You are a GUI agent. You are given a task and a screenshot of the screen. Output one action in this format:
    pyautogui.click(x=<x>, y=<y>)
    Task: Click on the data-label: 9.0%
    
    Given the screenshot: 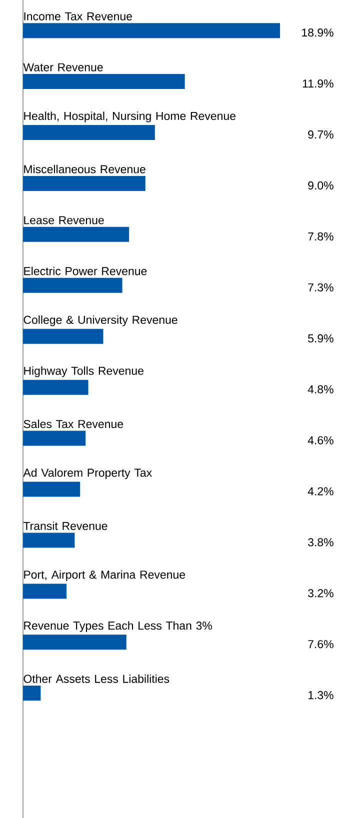 What is the action you would take?
    pyautogui.click(x=321, y=185)
    